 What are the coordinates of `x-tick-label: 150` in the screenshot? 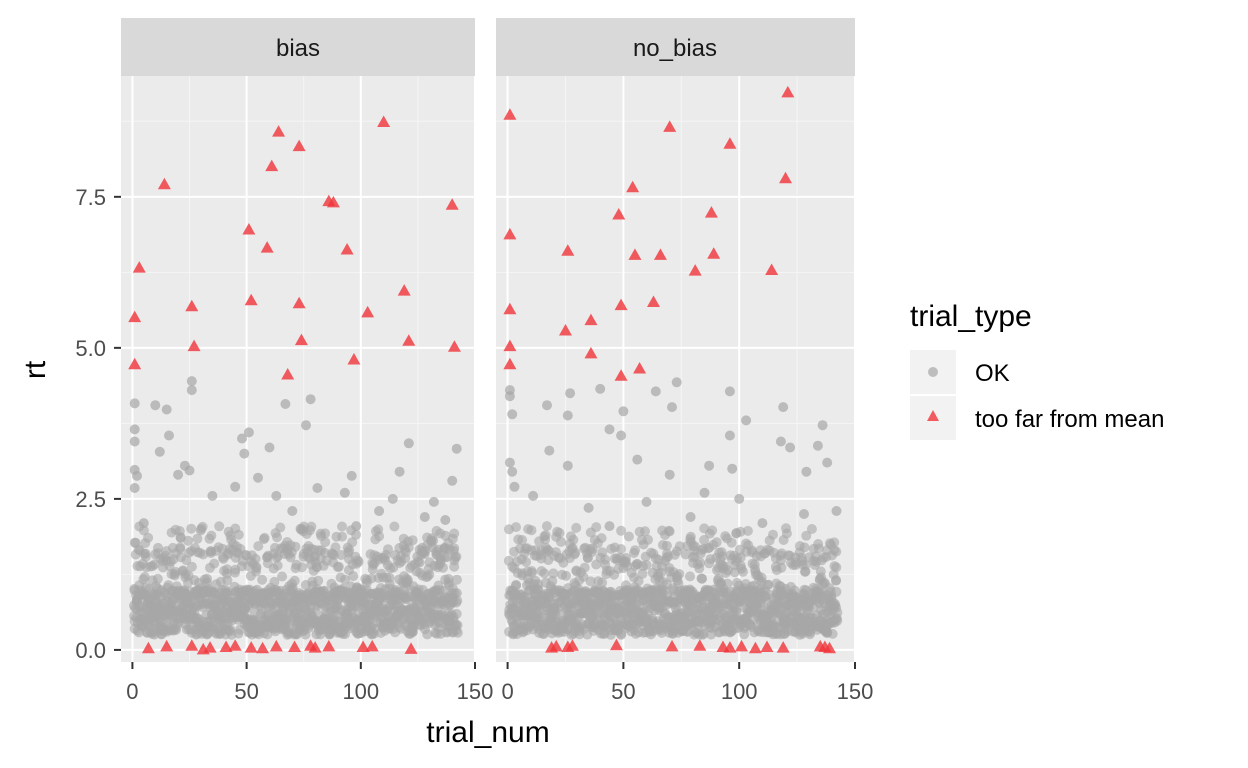 It's located at (855, 691).